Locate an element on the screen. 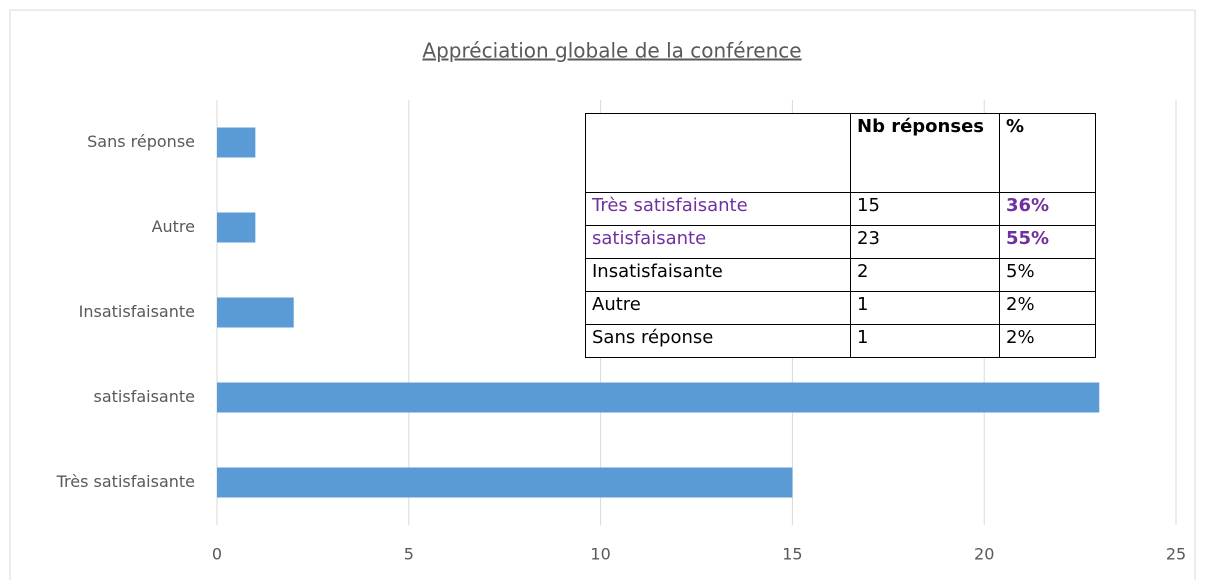 Image resolution: width=1205 pixels, height=580 pixels. header-cell: % is located at coordinates (1047, 153).